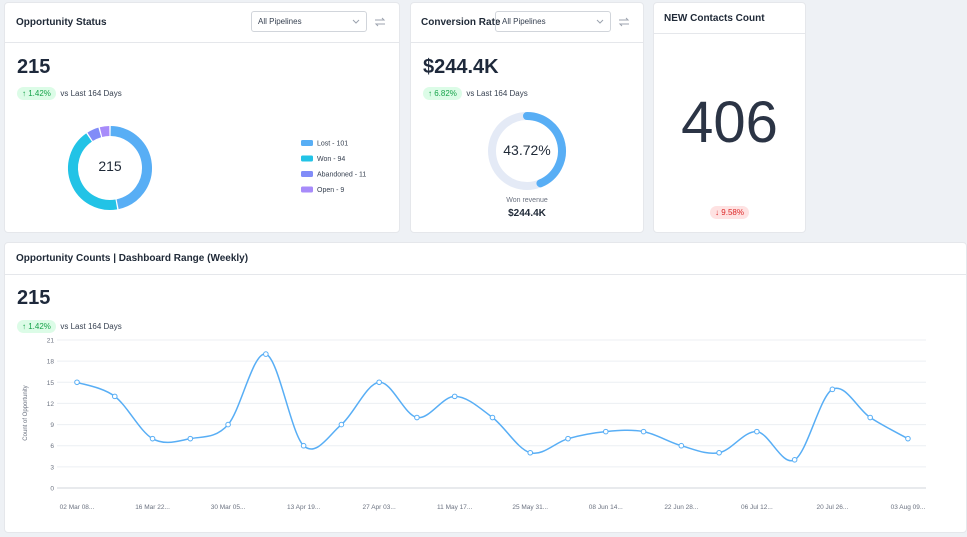  What do you see at coordinates (51, 404) in the screenshot?
I see `y-tick-label: 12` at bounding box center [51, 404].